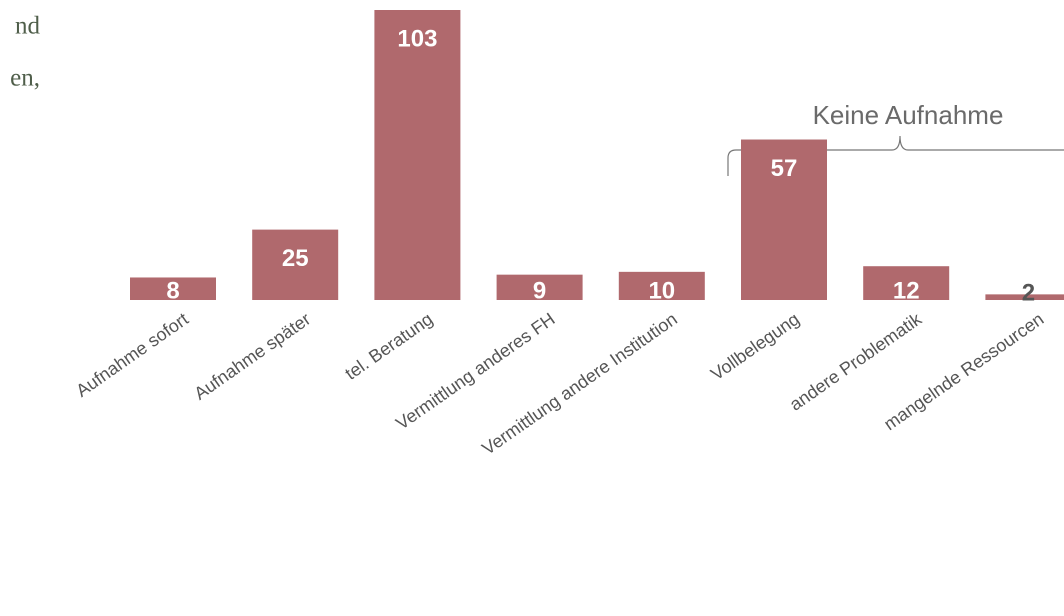 The height and width of the screenshot is (616, 1064). What do you see at coordinates (906, 290) in the screenshot?
I see `value-label: 12` at bounding box center [906, 290].